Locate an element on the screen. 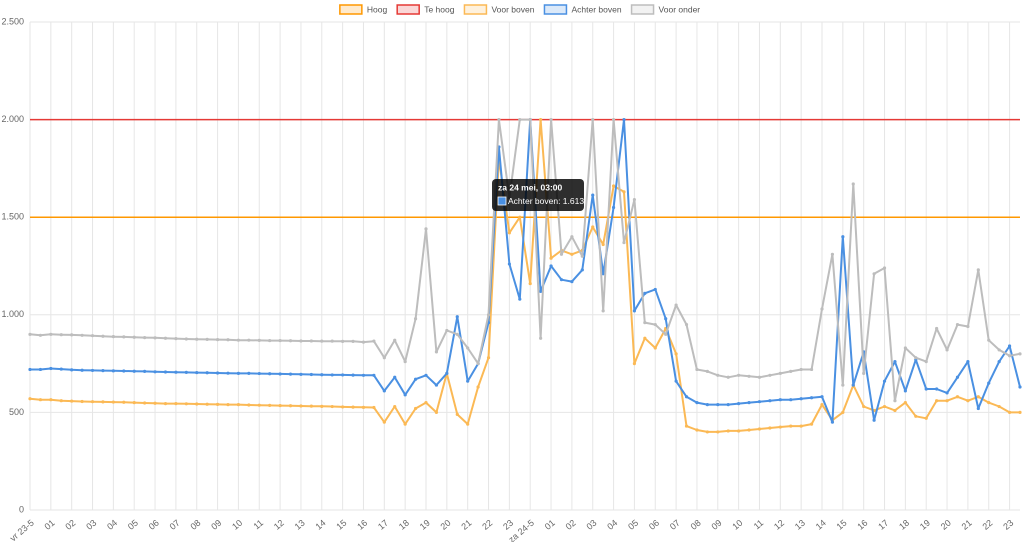  x-tick-label: 17 is located at coordinates (883, 525).